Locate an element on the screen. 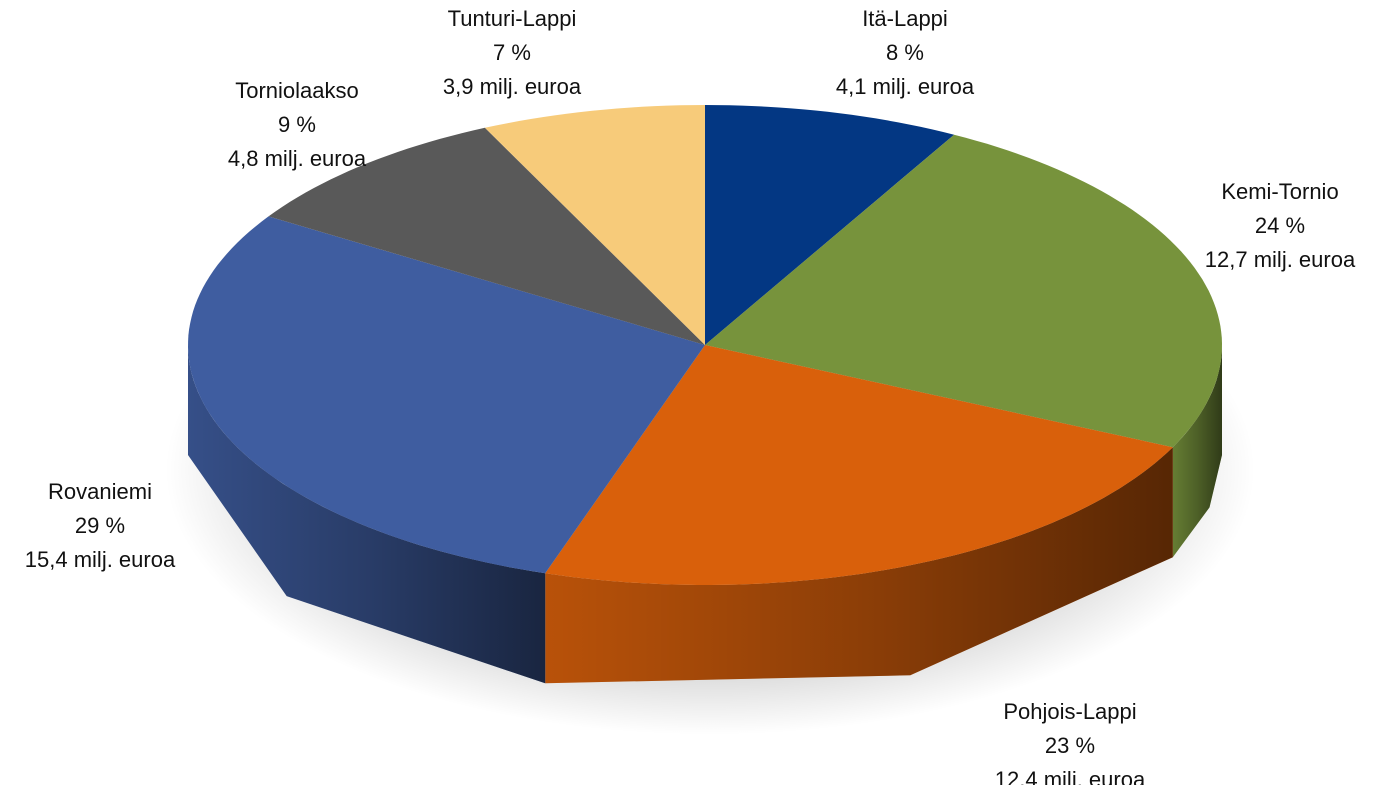  amount-label: 3,9 milj. euroa is located at coordinates (512, 86).